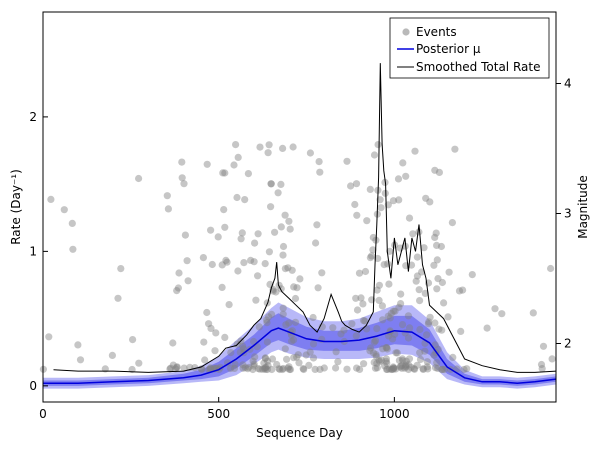  What do you see at coordinates (448, 49) in the screenshot?
I see `legend-label-posterior-mu: Posterior μ` at bounding box center [448, 49].